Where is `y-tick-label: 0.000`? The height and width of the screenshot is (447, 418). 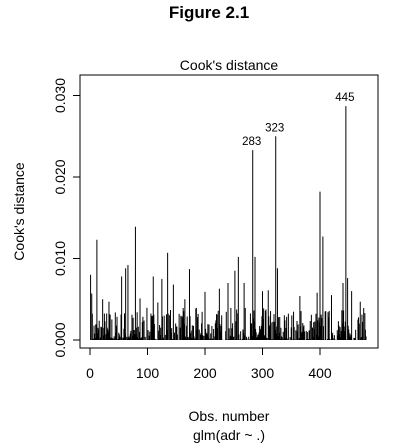
y-tick-label: 0.000 is located at coordinates (60, 339).